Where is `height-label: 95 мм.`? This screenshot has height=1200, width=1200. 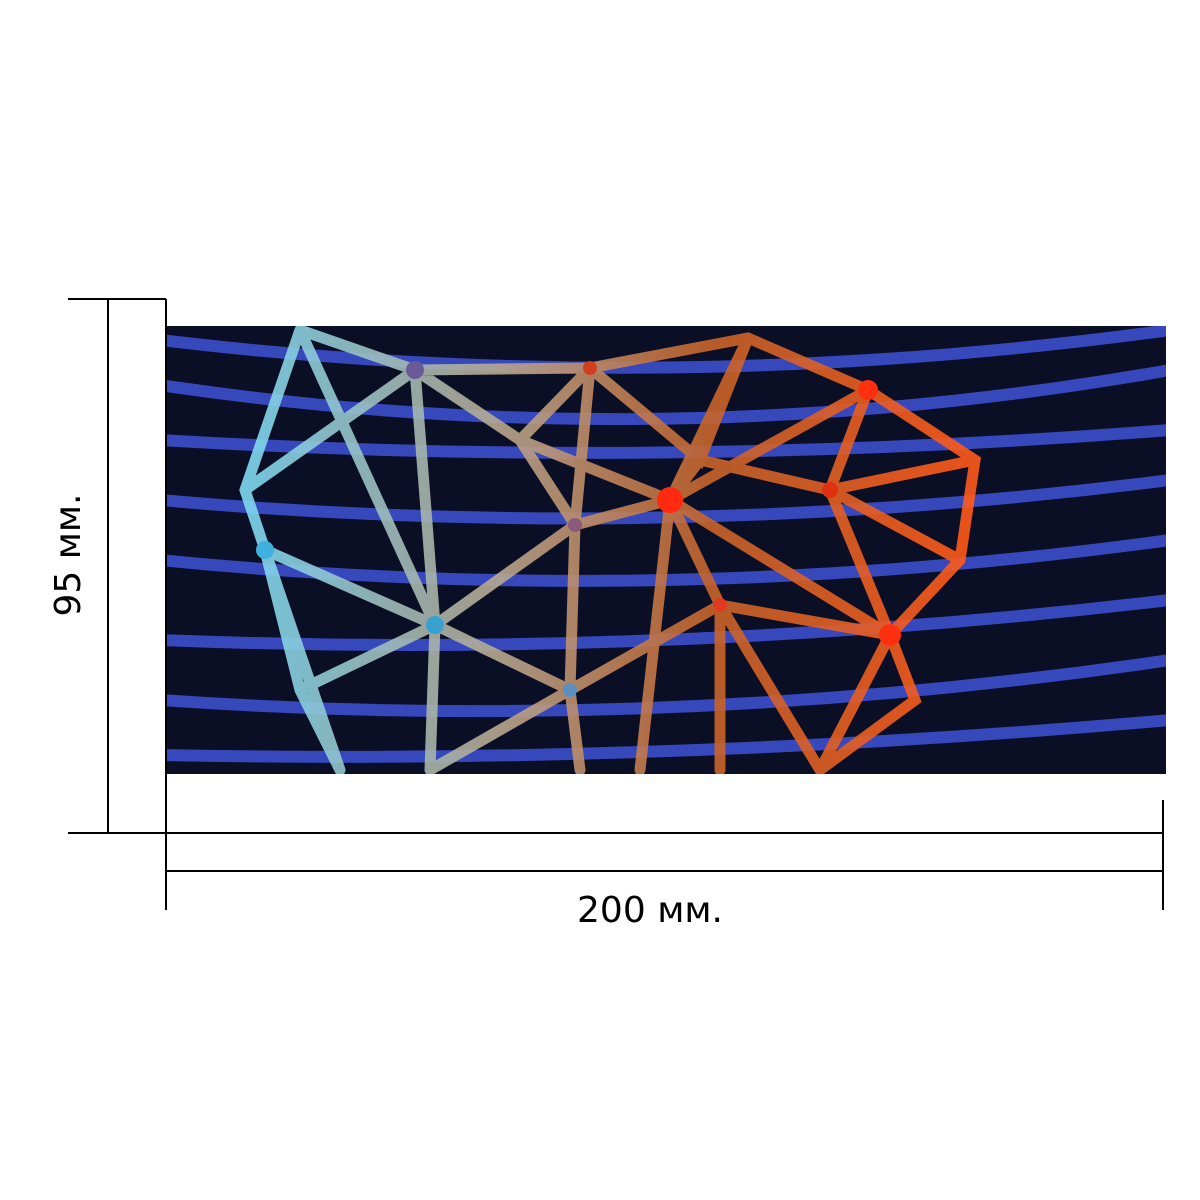 height-label: 95 мм. is located at coordinates (68, 554).